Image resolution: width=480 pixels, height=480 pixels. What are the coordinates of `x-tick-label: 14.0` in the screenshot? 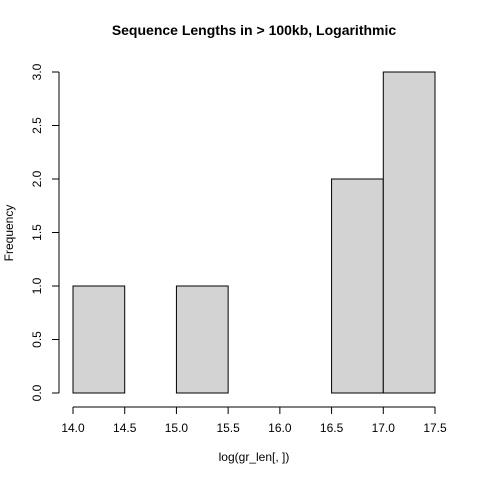 It's located at (73, 428).